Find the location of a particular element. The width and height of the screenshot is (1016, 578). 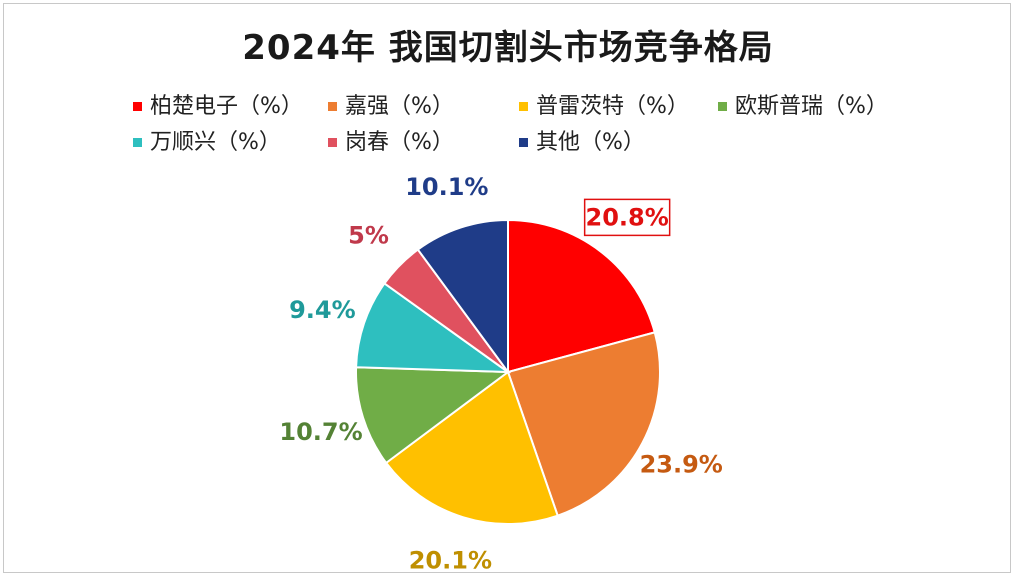

legend-label: 普雷茨特（%） is located at coordinates (612, 106).